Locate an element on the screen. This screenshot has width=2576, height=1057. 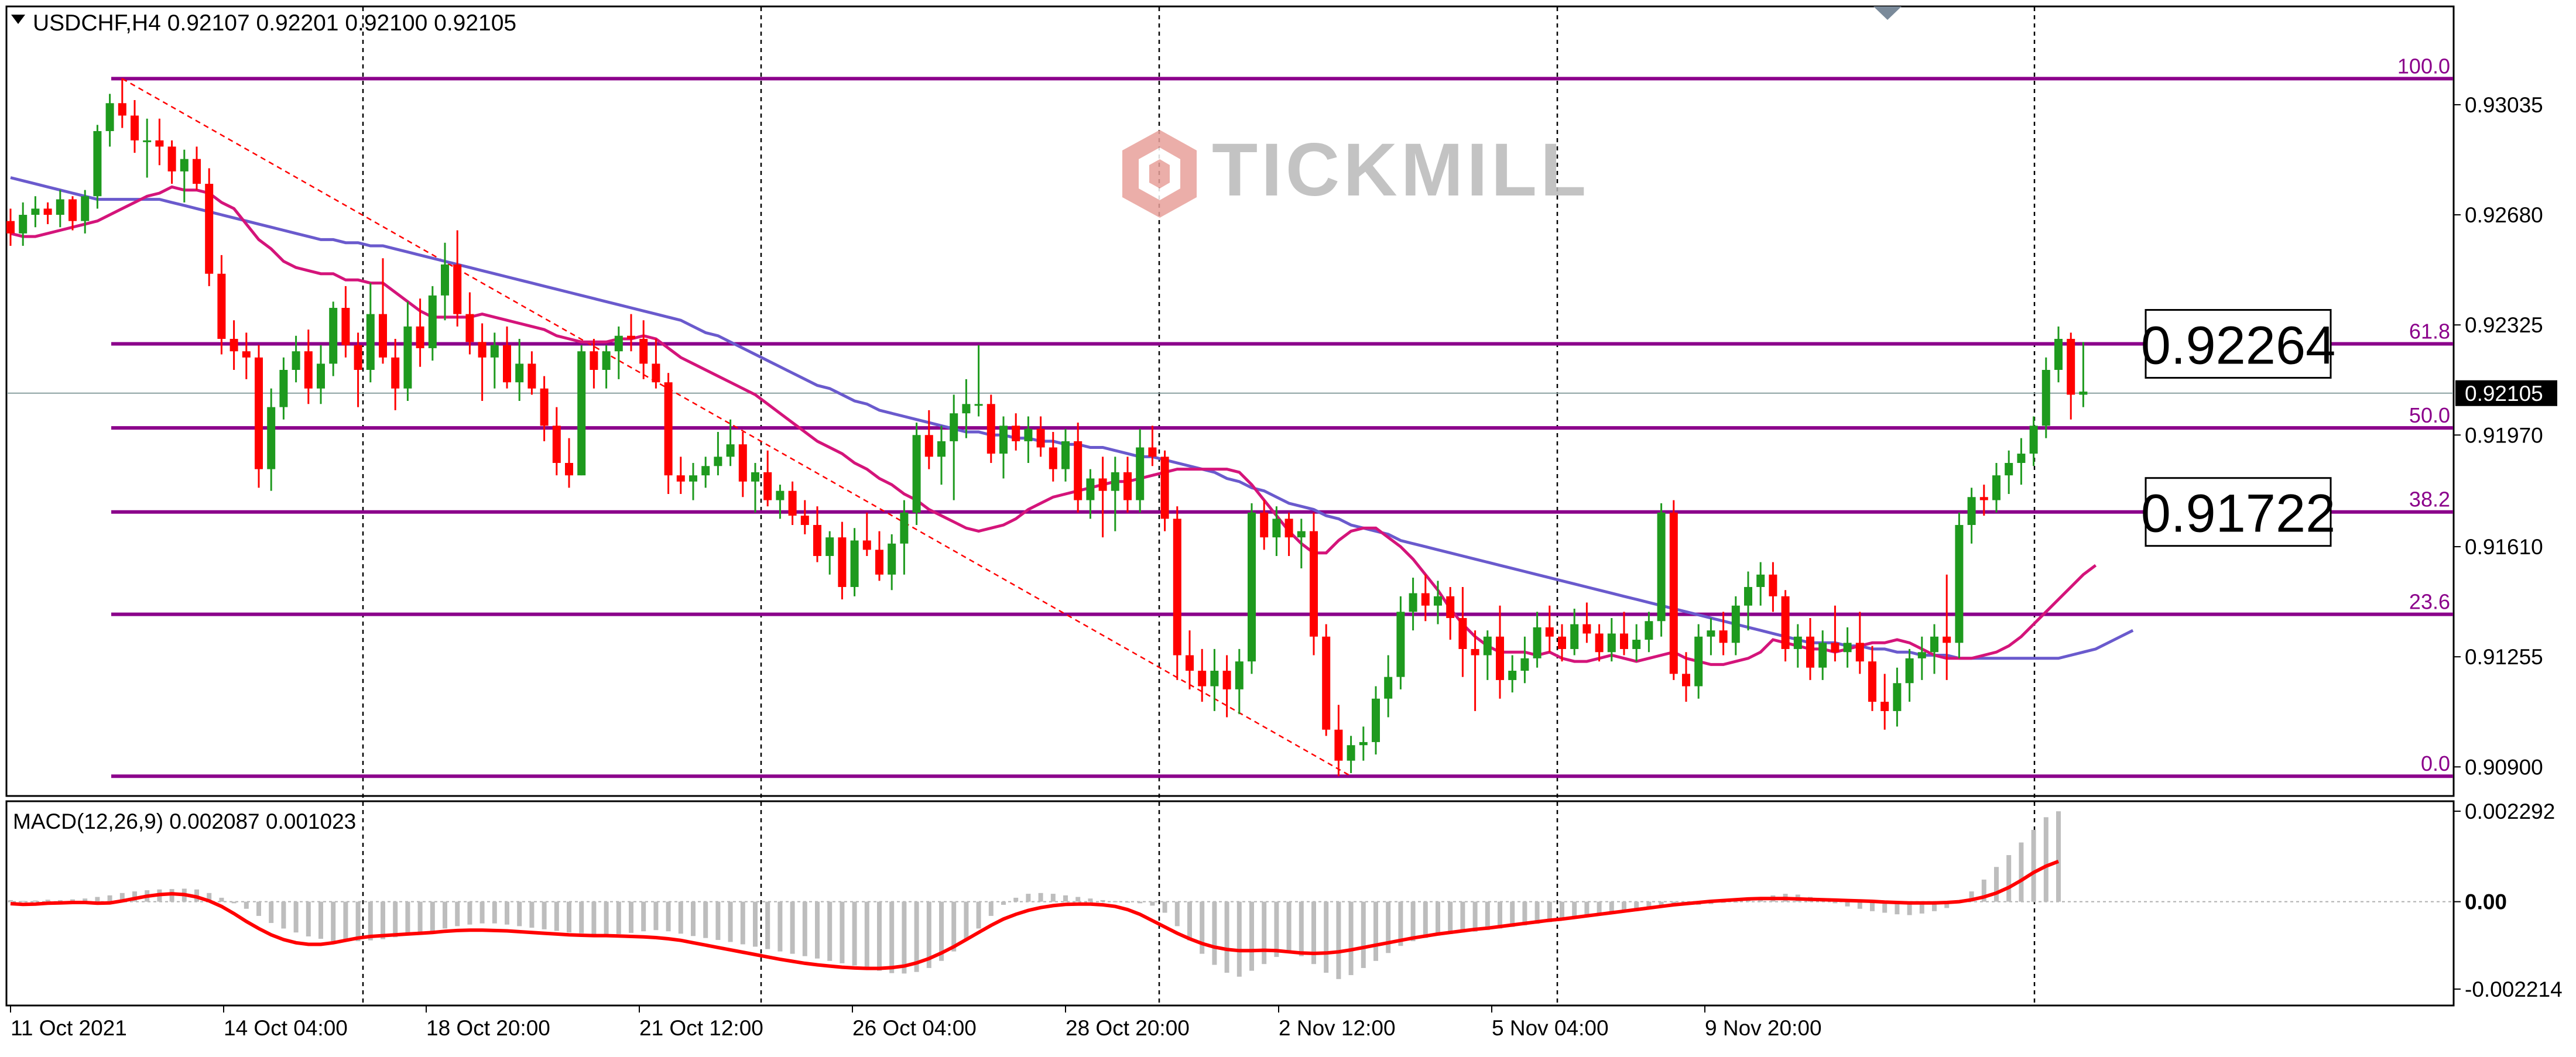
chart-menu-triangle-icon is located at coordinates (18, 19).